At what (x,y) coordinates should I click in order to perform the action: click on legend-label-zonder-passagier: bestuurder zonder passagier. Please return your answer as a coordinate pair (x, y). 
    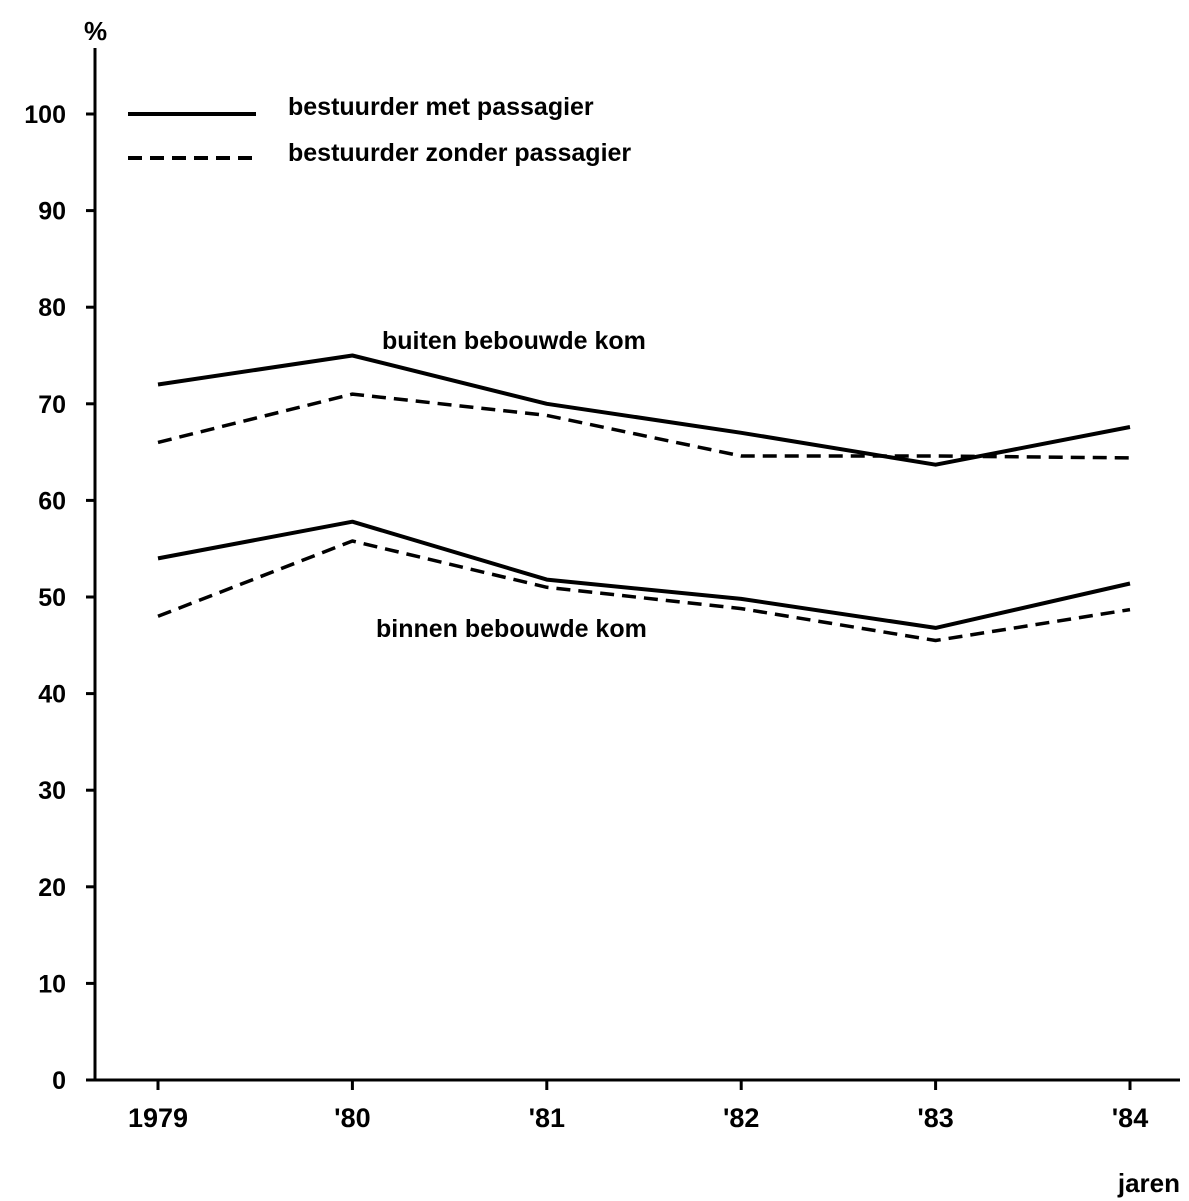
    Looking at the image, I should click on (459, 153).